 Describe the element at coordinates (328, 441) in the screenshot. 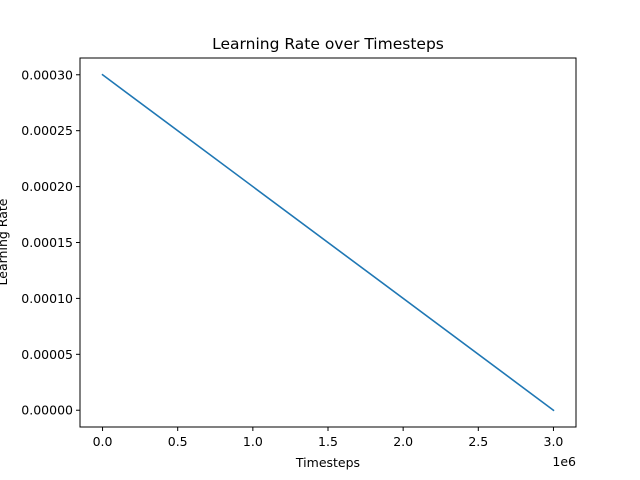

I see `x-tick-label: 1.5` at that location.